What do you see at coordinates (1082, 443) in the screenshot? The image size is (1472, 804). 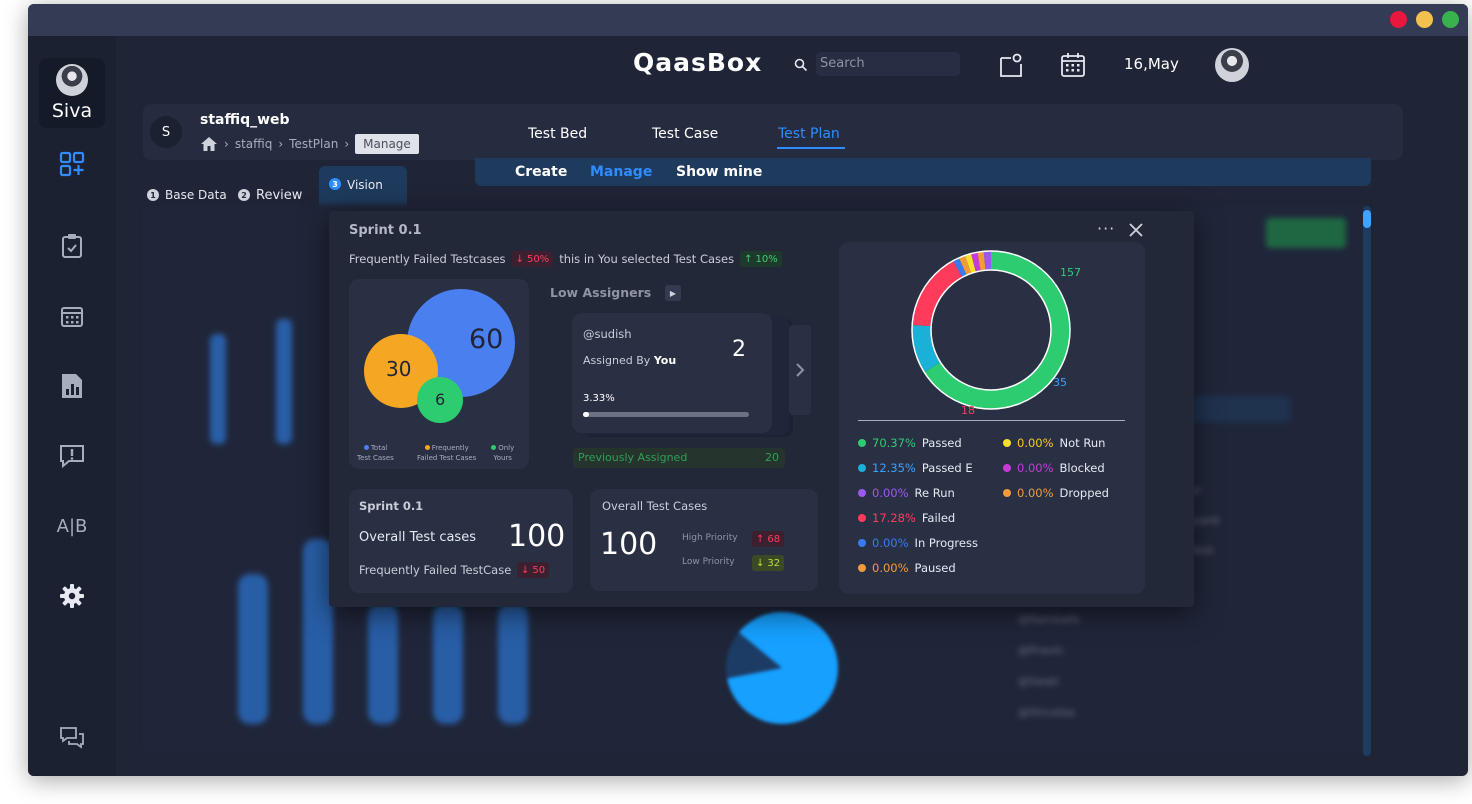 I see `legend-label: Not Run` at bounding box center [1082, 443].